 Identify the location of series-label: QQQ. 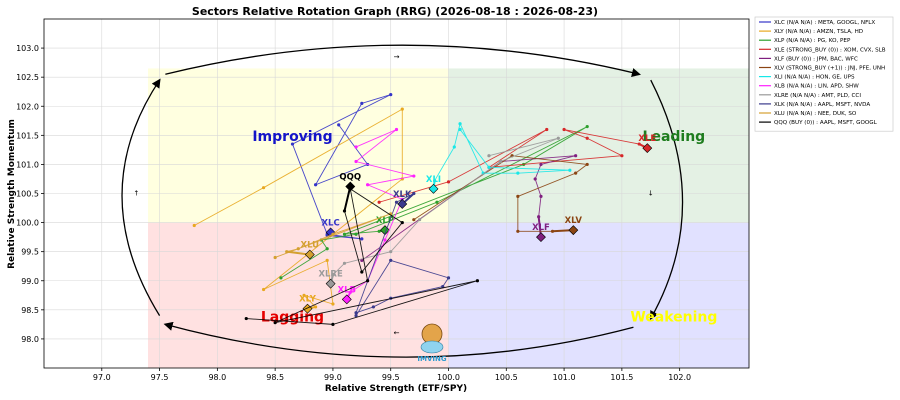
(350, 178).